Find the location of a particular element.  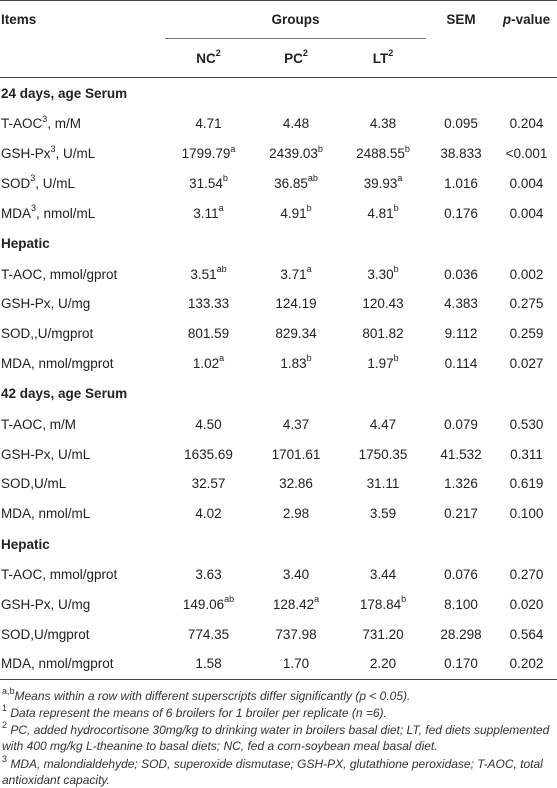

table-row: MDA, nmol/mL 4.02 2.98 3.59 0.217 0.100 is located at coordinates (278, 514).